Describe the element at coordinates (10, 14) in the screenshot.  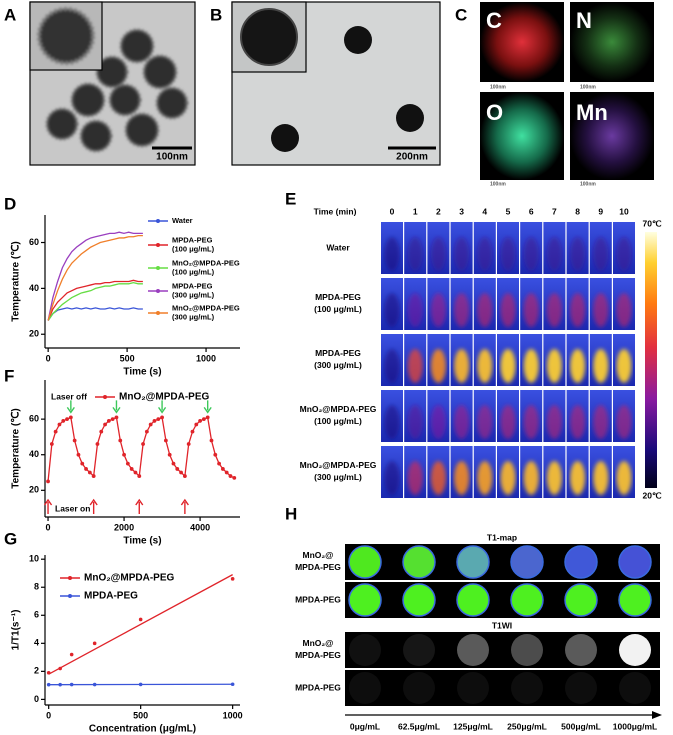
I see `panel-label: A` at that location.